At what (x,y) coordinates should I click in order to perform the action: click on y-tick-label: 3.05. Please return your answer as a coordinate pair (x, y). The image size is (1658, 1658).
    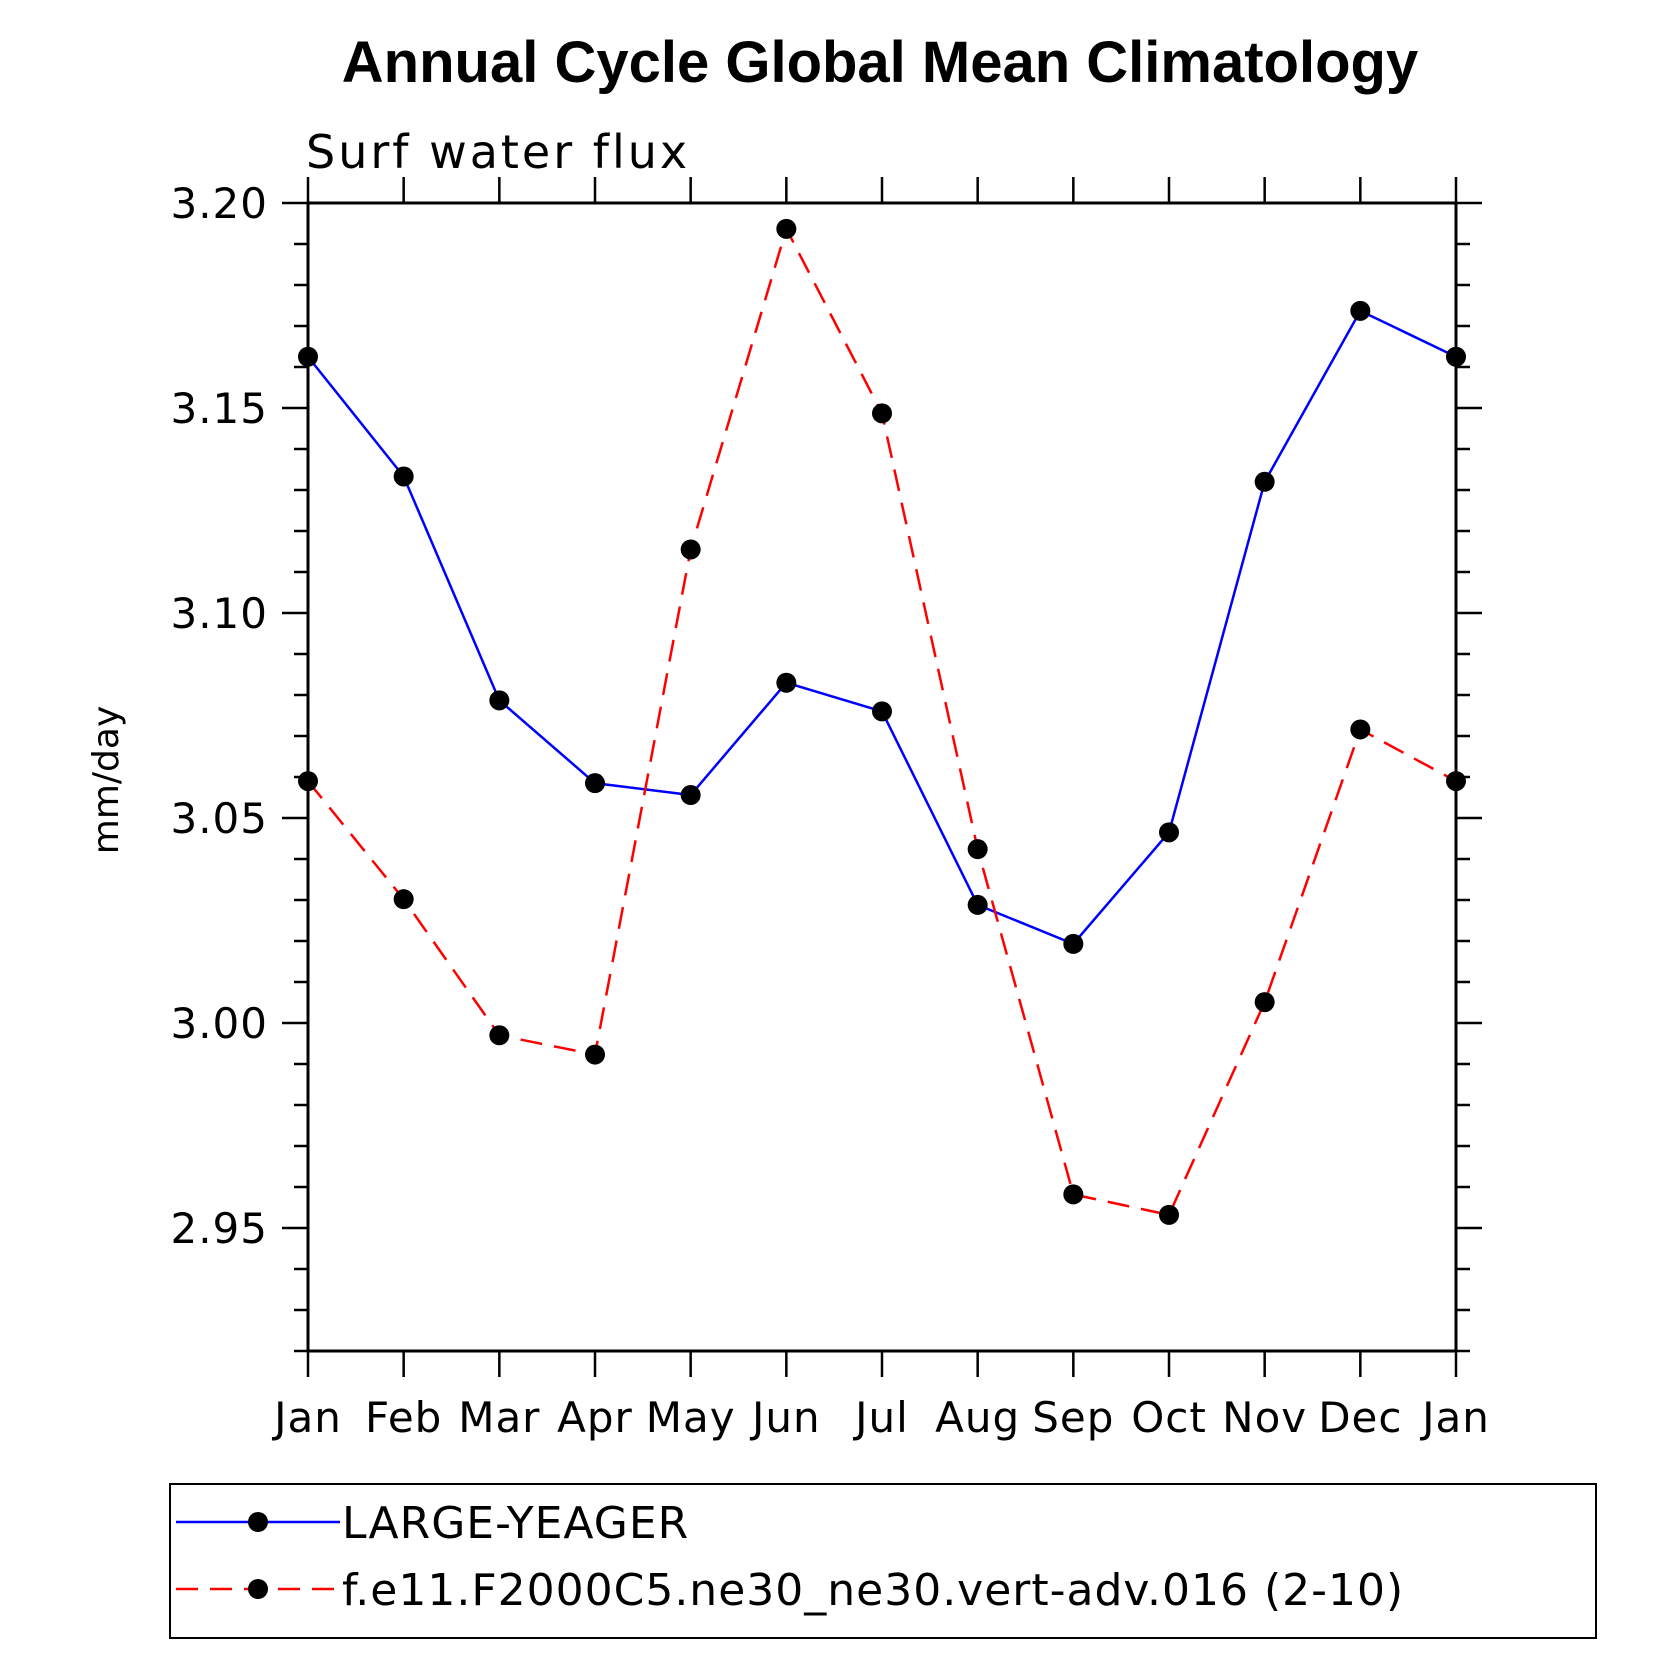
    Looking at the image, I should click on (219, 818).